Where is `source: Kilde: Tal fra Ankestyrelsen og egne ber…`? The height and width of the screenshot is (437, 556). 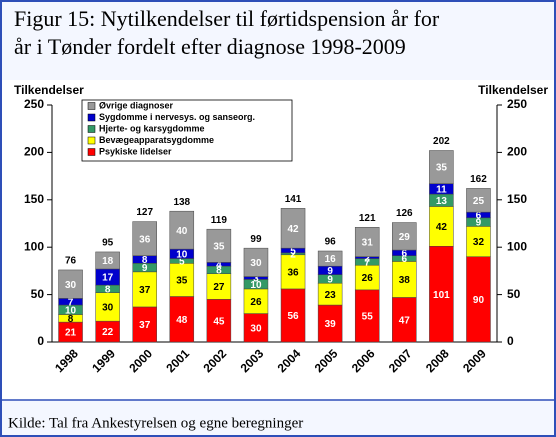
source: Kilde: Tal fra Ankestyrelsen og egne ber… is located at coordinates (155, 423).